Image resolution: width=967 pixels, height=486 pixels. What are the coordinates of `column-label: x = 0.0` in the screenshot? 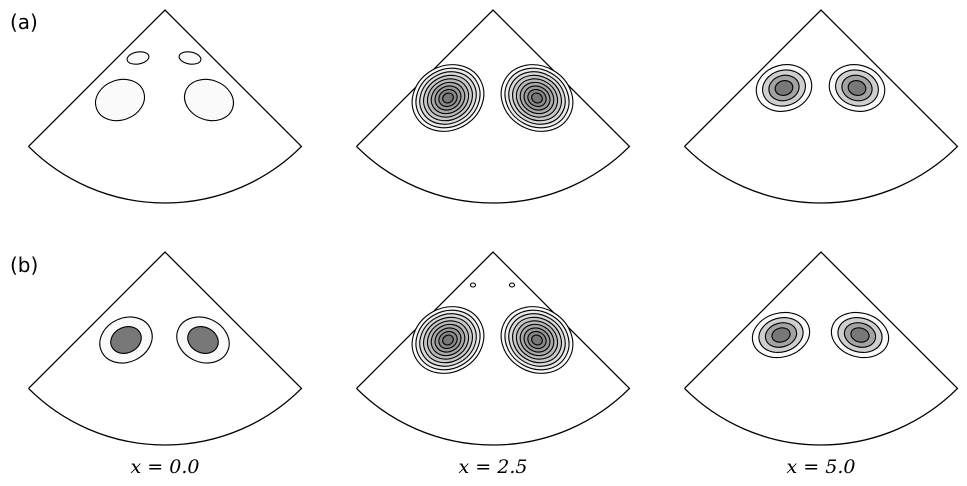 It's located at (165, 467).